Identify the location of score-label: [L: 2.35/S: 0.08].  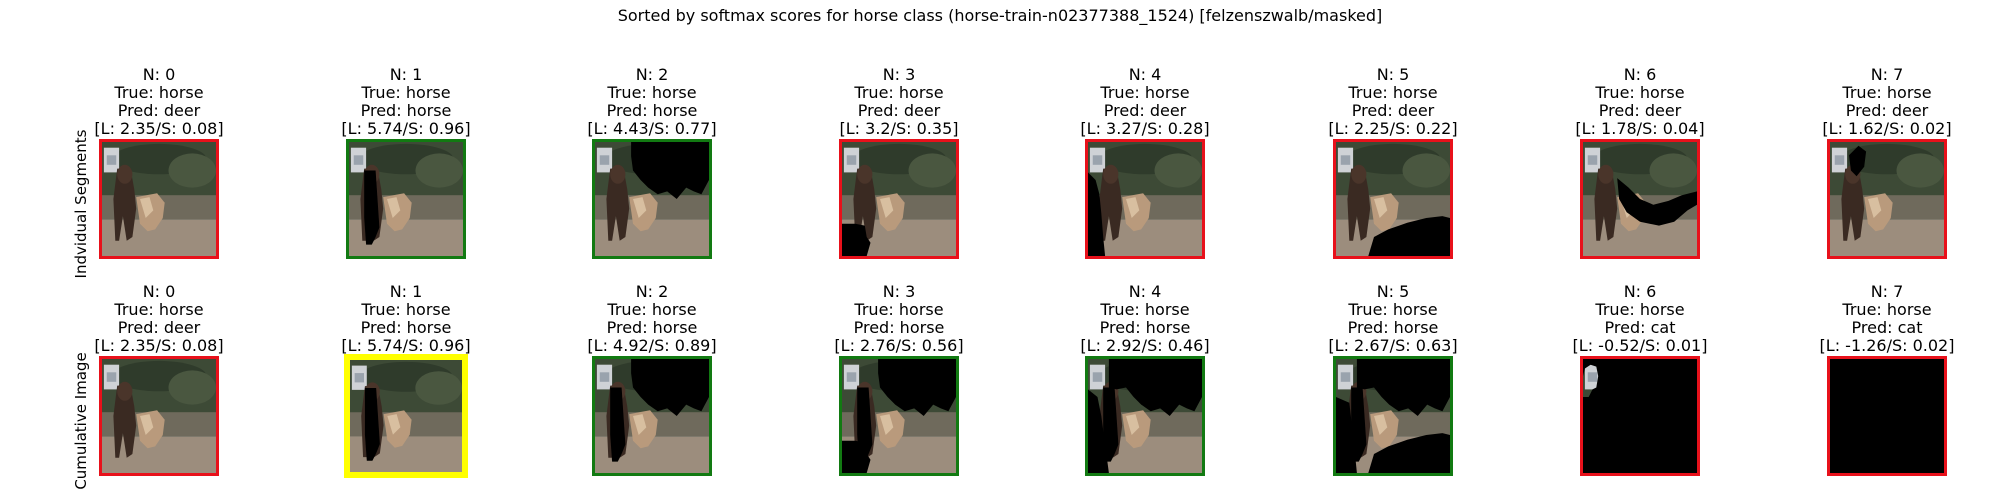
(159, 128).